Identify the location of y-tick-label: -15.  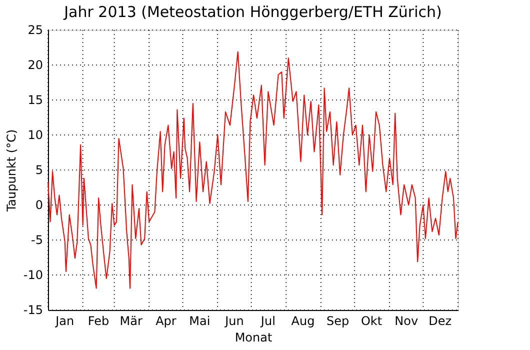
(33, 310).